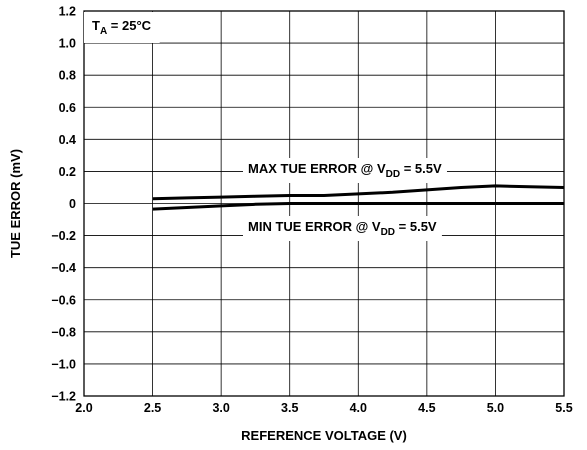  I want to click on y-axis-label: TUE ERROR (mV), so click(15, 203).